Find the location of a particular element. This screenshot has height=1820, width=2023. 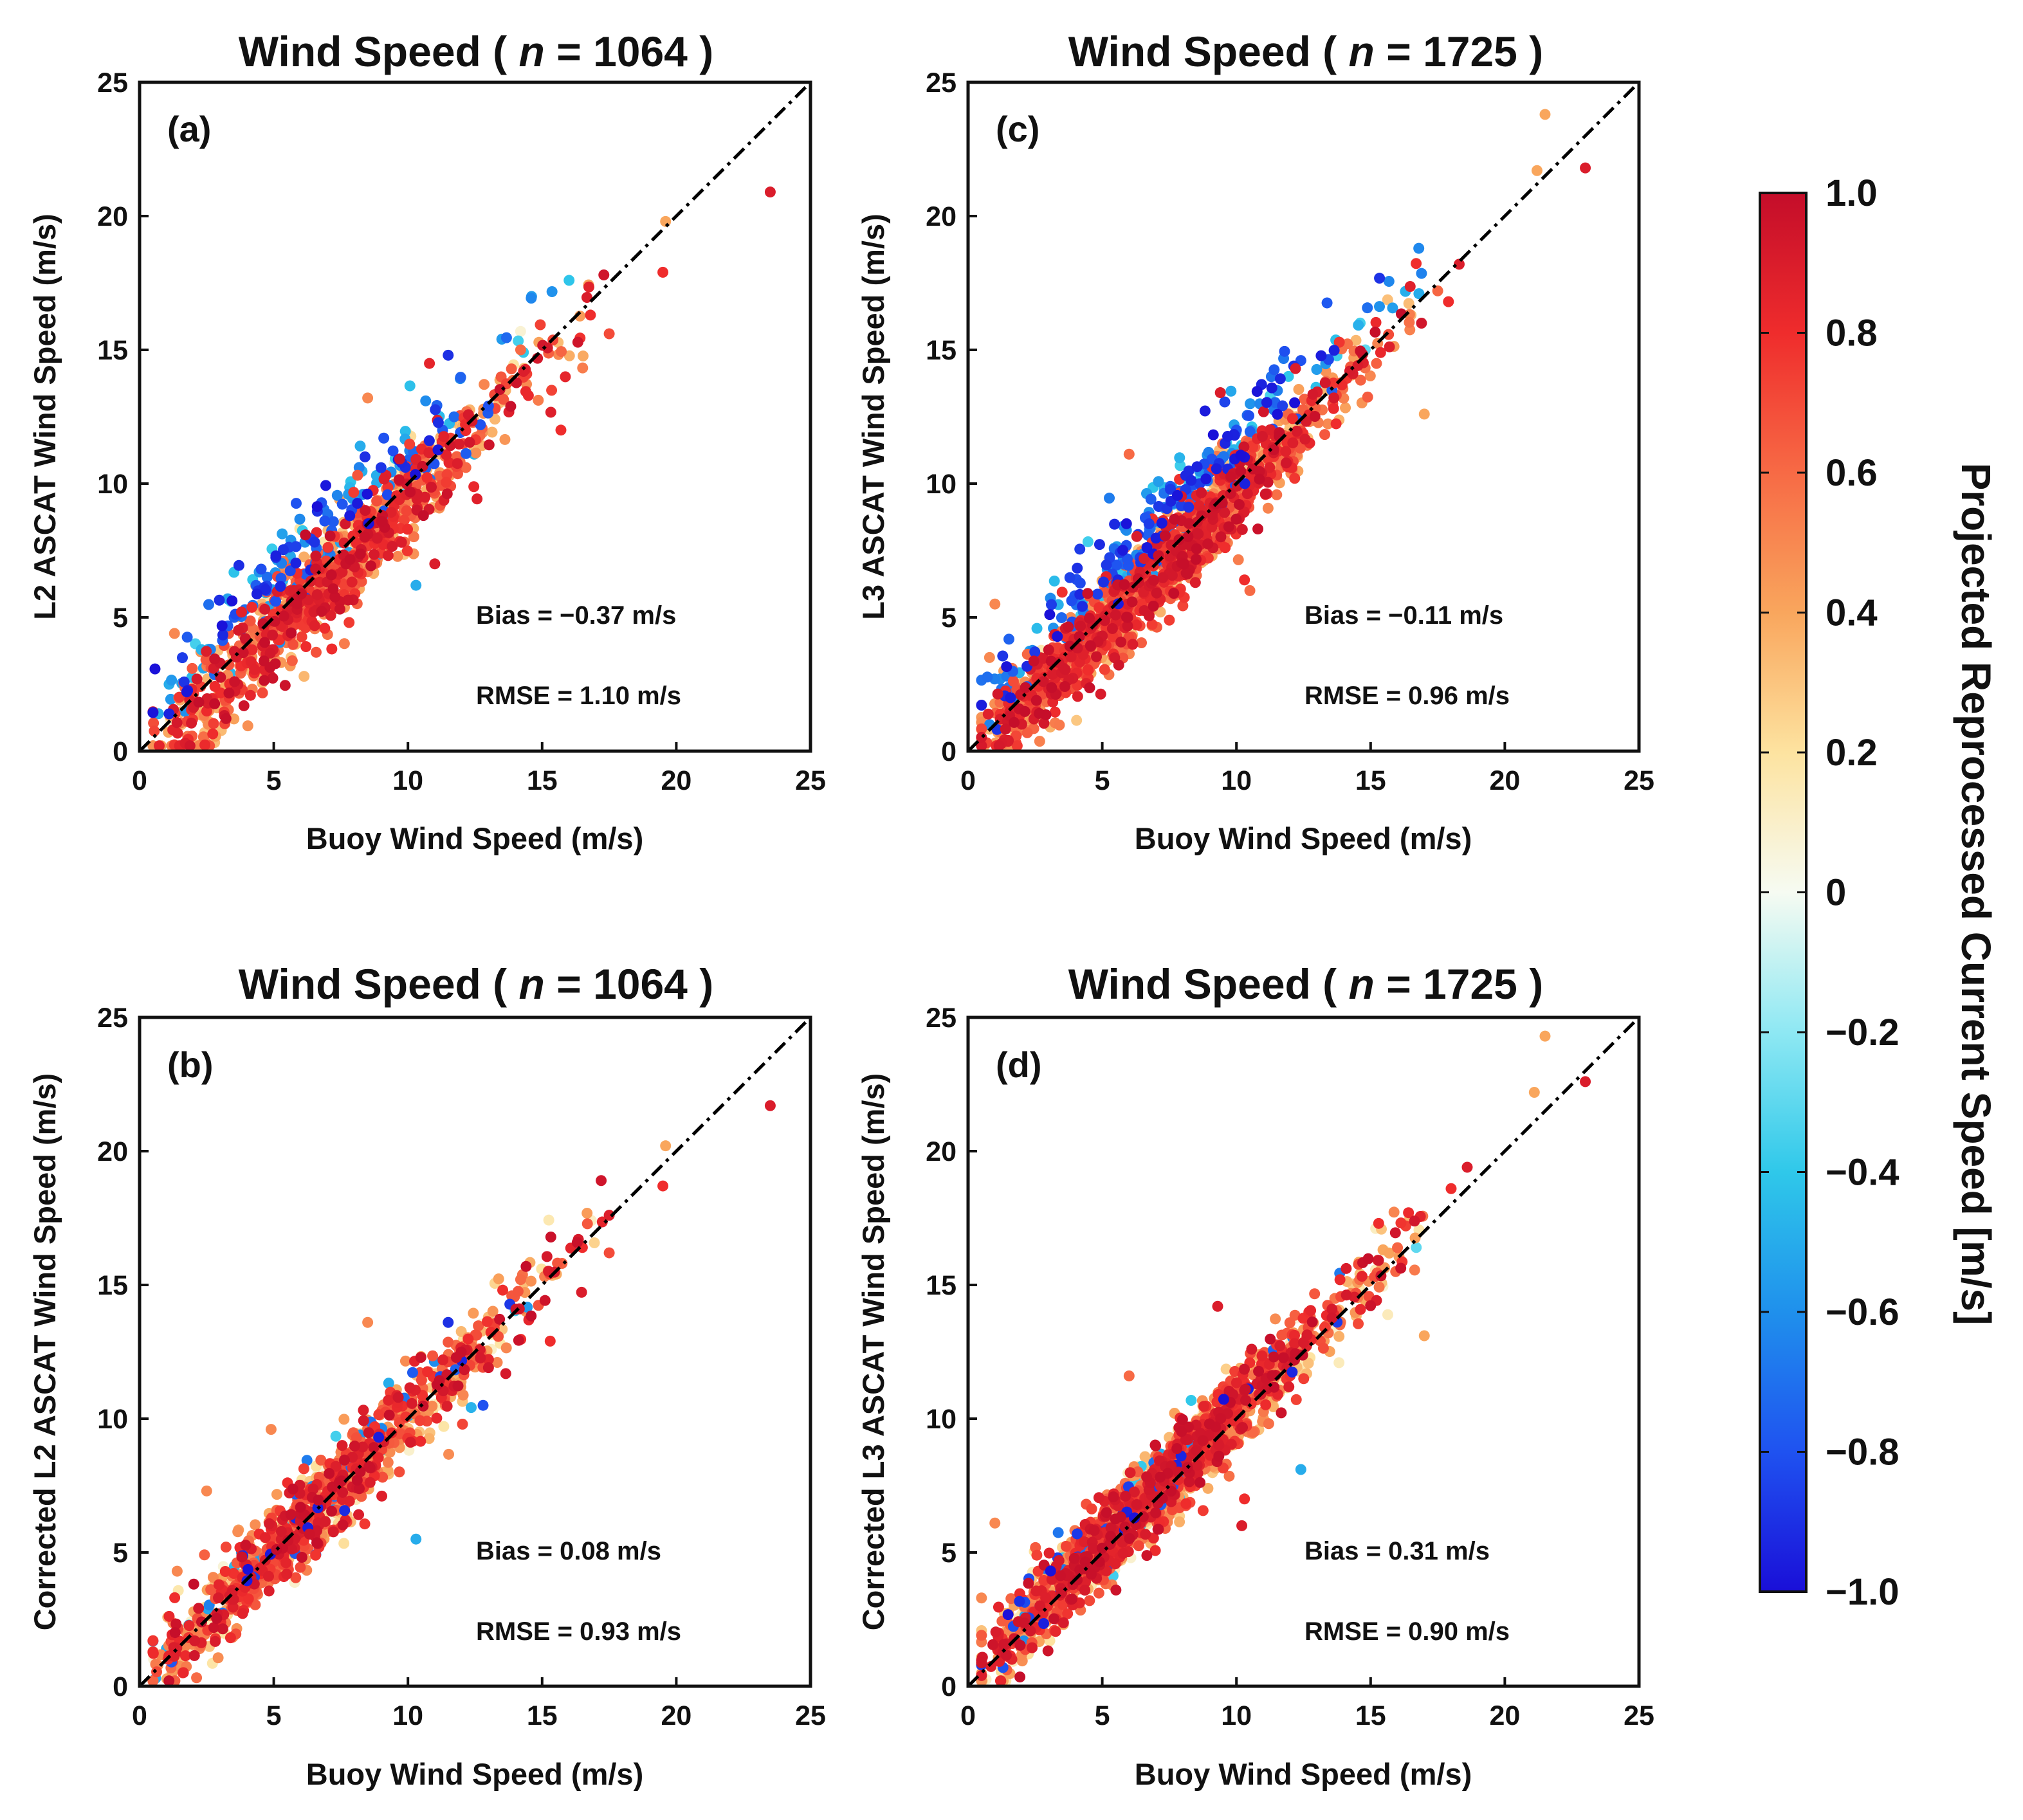

panel-a-ytick: 15 is located at coordinates (112, 350).